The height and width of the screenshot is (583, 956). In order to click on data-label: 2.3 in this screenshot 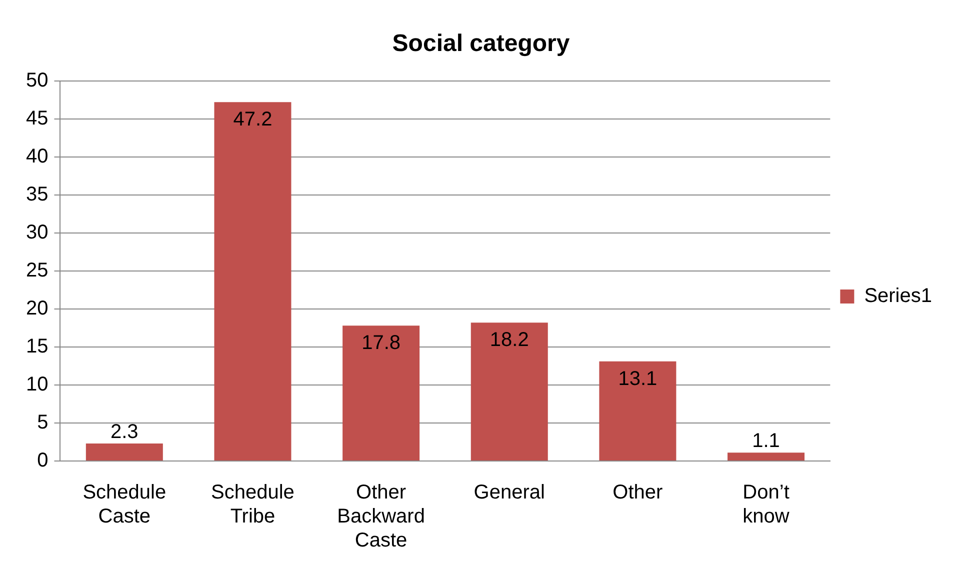, I will do `click(124, 432)`.